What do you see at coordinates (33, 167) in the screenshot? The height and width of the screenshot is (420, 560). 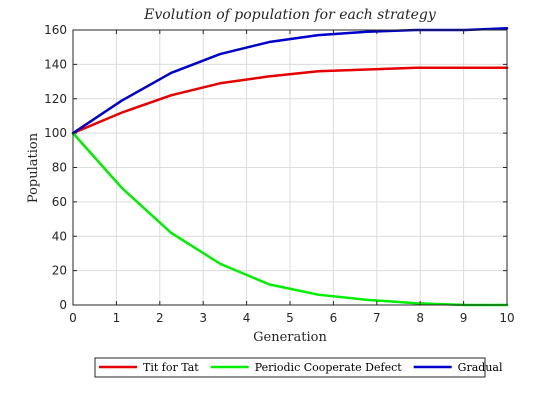 I see `y-axis-label: Population` at bounding box center [33, 167].